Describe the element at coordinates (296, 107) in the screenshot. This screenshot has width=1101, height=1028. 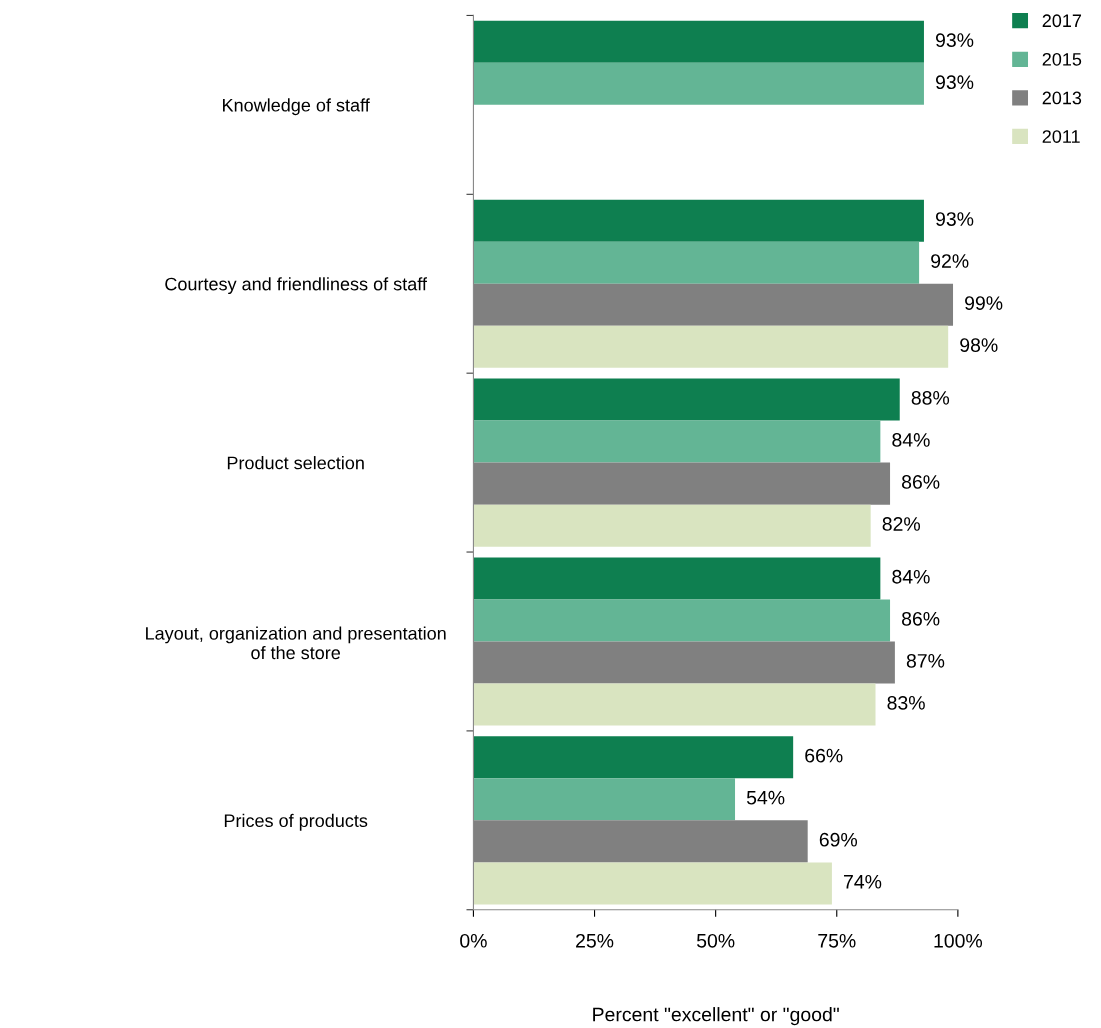
I see `y-tick-label: Knowledge of staff` at that location.